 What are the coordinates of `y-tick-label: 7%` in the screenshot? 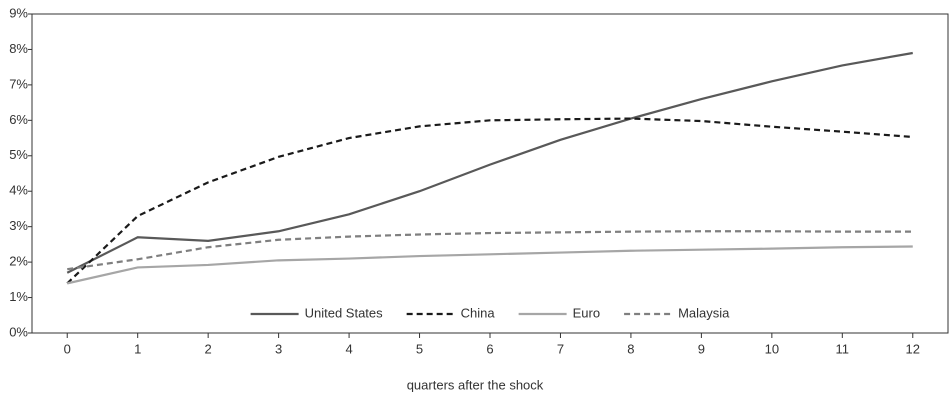 It's located at (18, 83).